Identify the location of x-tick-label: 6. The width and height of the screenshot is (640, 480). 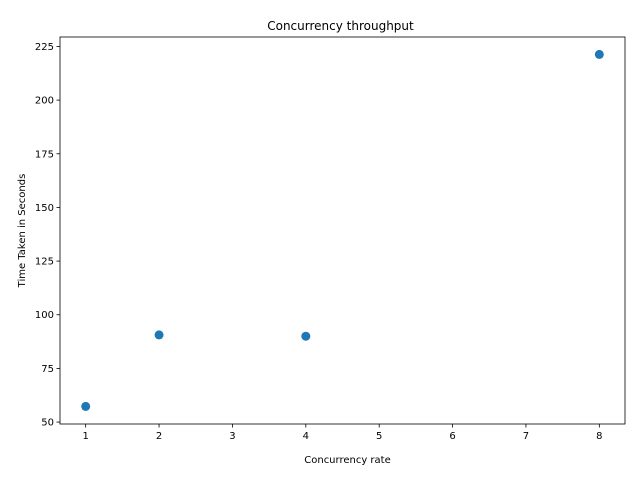
(452, 436).